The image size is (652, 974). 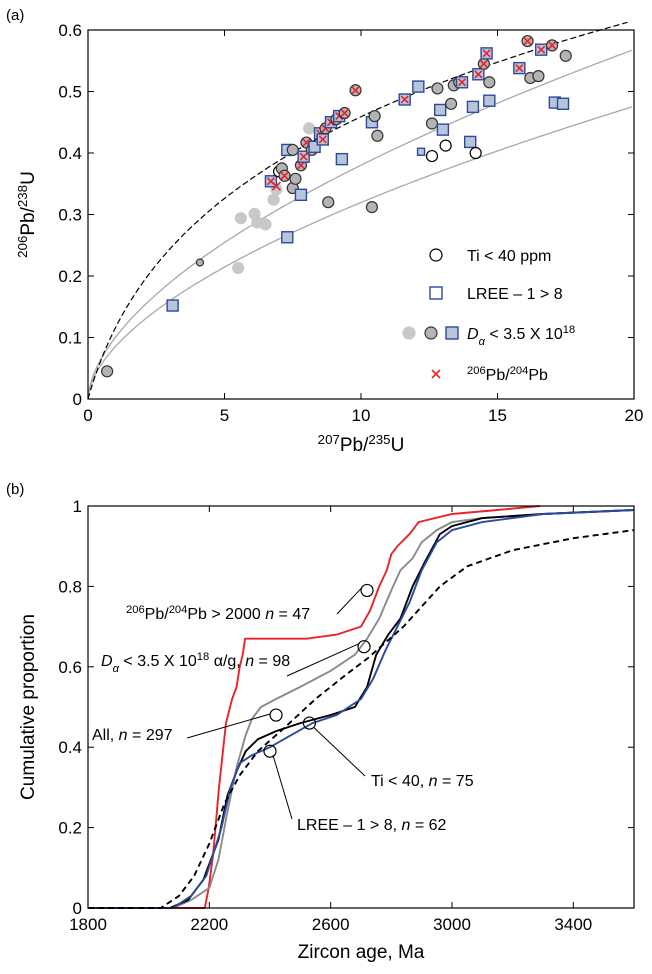 What do you see at coordinates (497, 415) in the screenshot?
I see `x-tick-label: 15` at bounding box center [497, 415].